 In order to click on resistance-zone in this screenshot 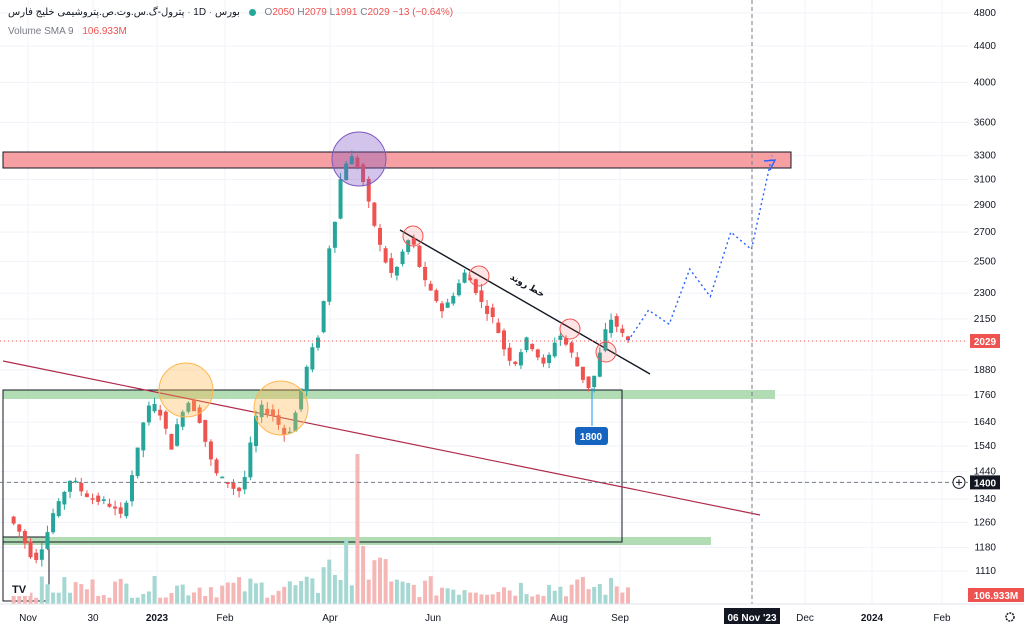, I will do `click(397, 160)`.